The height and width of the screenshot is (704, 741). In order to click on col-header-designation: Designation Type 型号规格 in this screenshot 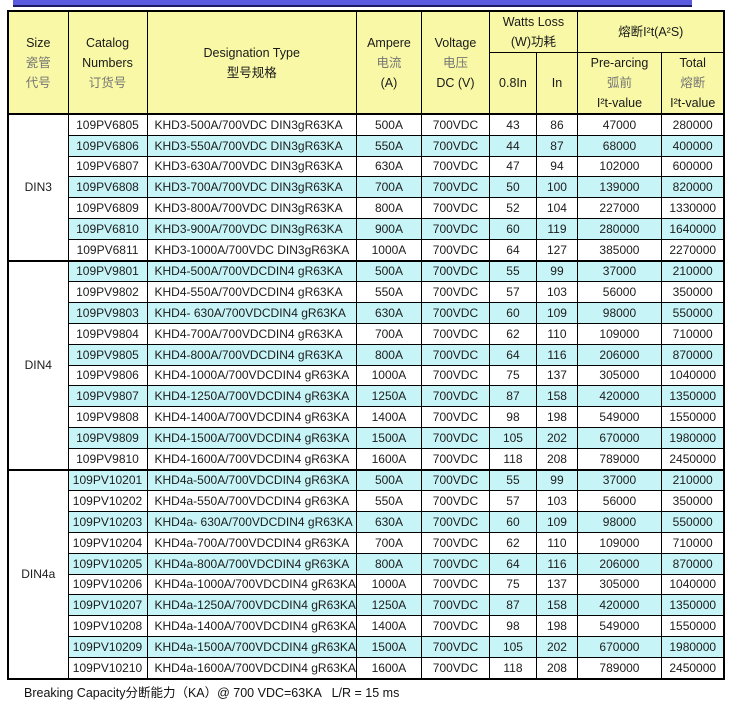, I will do `click(251, 62)`.